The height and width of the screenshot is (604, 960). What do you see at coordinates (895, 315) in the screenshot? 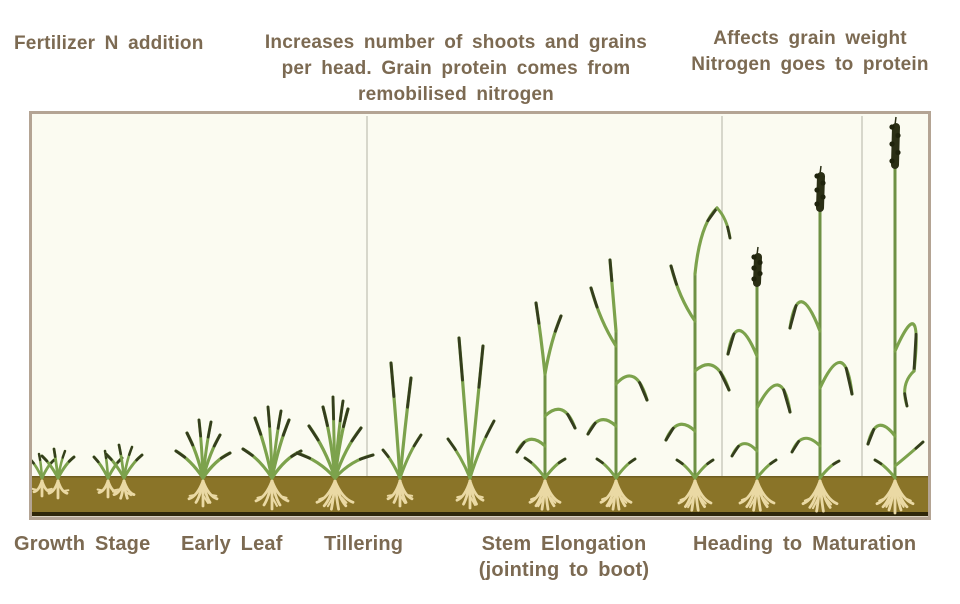
I see `plant-maturation` at bounding box center [895, 315].